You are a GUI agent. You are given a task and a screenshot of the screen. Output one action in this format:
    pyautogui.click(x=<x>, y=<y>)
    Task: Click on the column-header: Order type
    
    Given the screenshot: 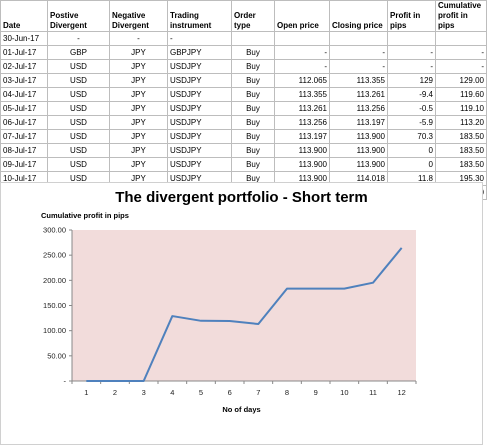 What is the action you would take?
    pyautogui.click(x=253, y=16)
    